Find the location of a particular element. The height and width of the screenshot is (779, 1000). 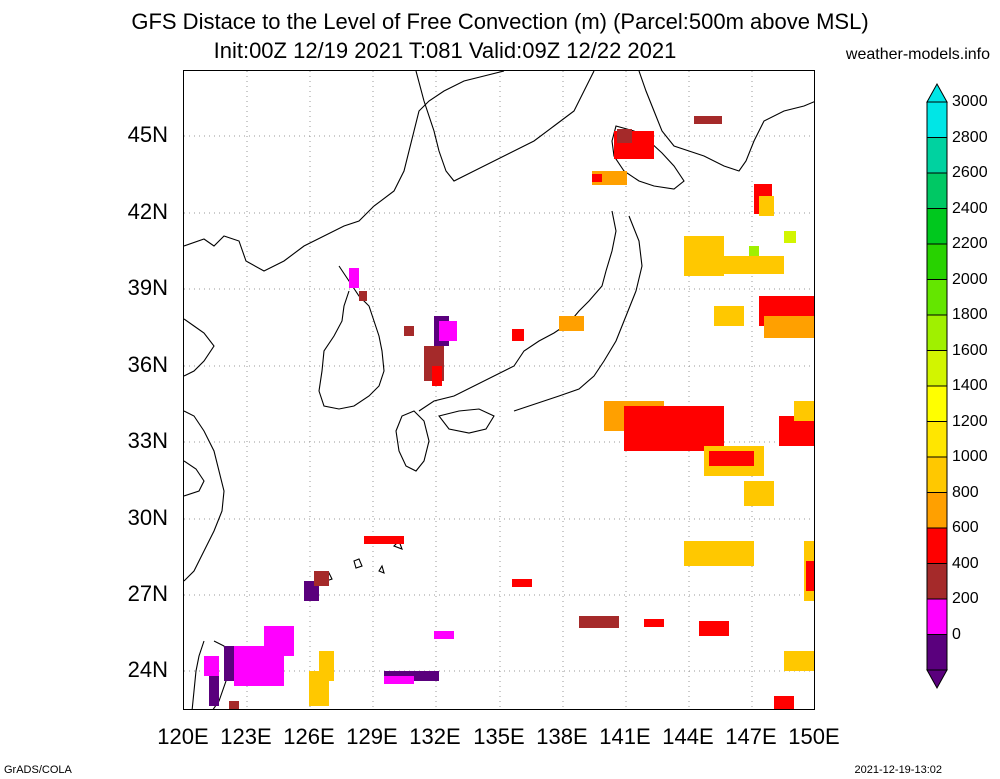

colorbar-label: 2000 is located at coordinates (970, 279).